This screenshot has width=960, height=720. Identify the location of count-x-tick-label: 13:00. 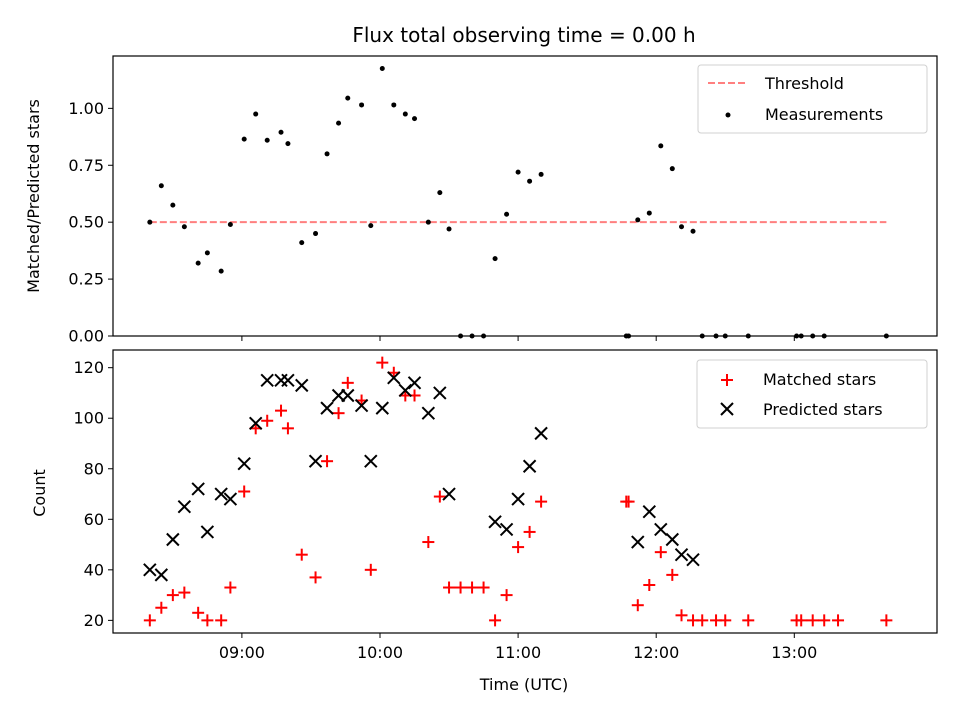
(794, 652).